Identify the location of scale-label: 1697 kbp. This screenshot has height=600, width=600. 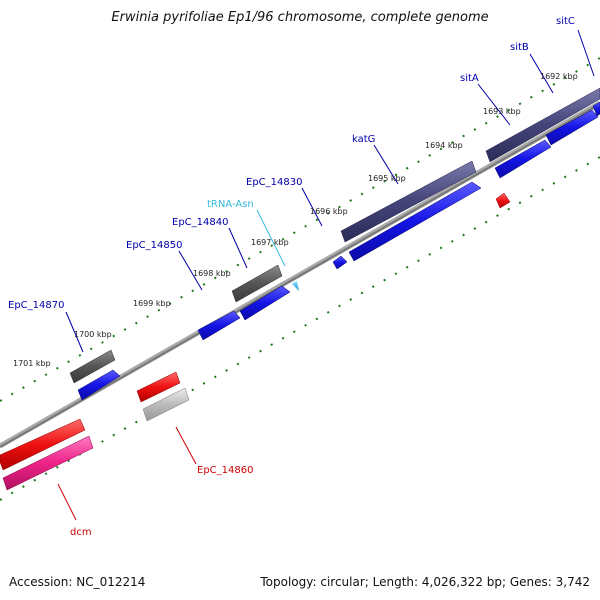
(270, 242).